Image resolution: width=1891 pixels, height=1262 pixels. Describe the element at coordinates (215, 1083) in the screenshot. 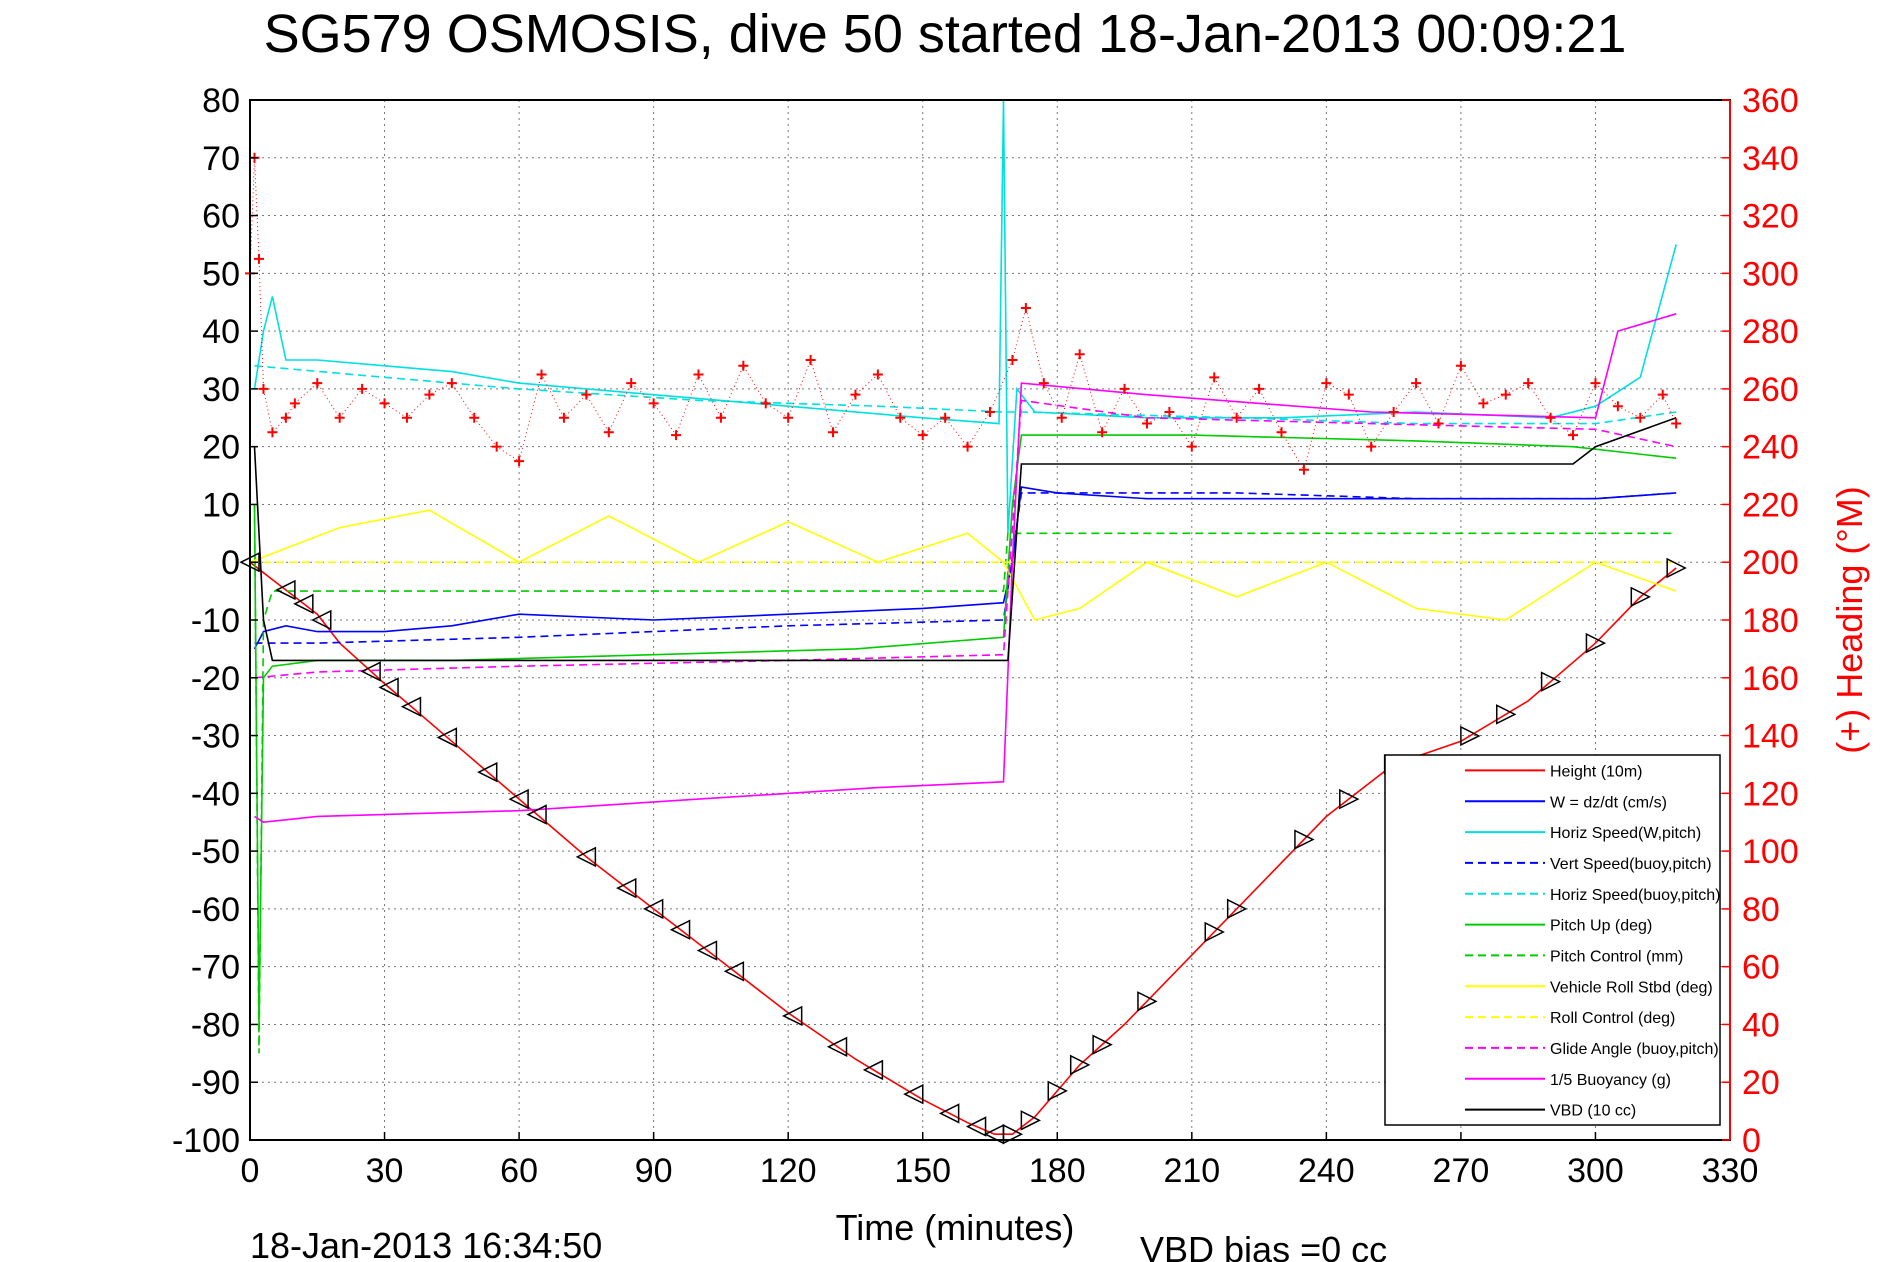

I see `y-tick-label: -90` at that location.